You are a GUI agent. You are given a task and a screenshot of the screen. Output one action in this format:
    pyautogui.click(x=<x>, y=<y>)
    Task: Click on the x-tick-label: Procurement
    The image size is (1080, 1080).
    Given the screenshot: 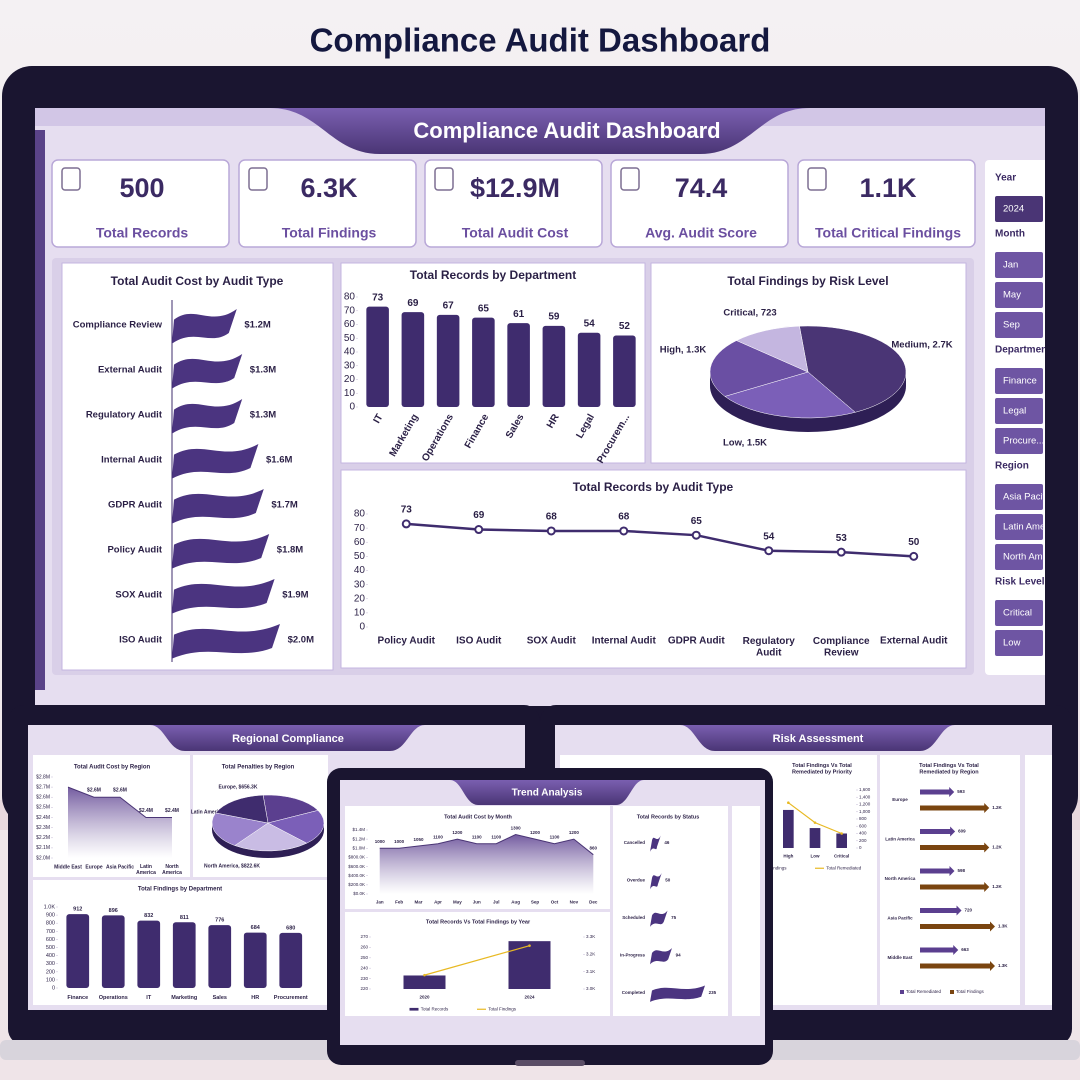 What is the action you would take?
    pyautogui.click(x=291, y=998)
    